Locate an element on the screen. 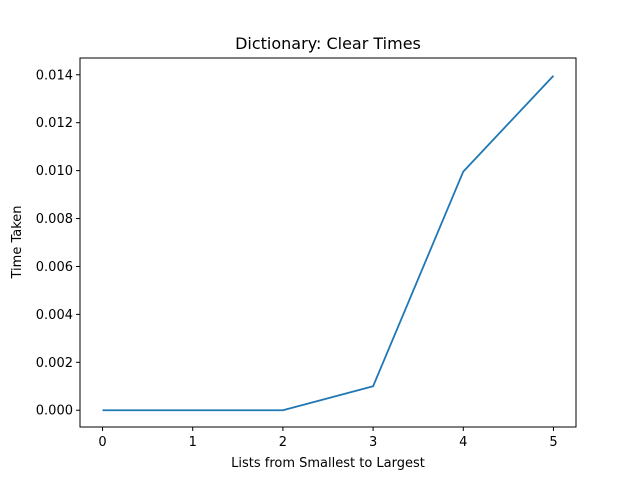 Image resolution: width=640 pixels, height=480 pixels. x-tick-label: 4 is located at coordinates (463, 442).